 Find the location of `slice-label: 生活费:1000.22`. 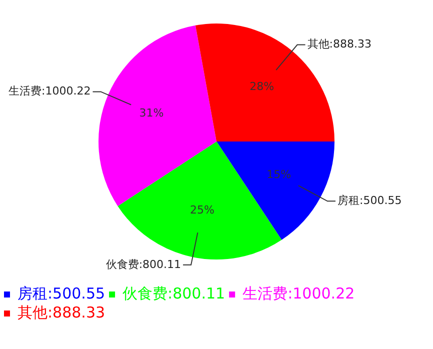

slice-label: 生活费:1000.22 is located at coordinates (49, 91).